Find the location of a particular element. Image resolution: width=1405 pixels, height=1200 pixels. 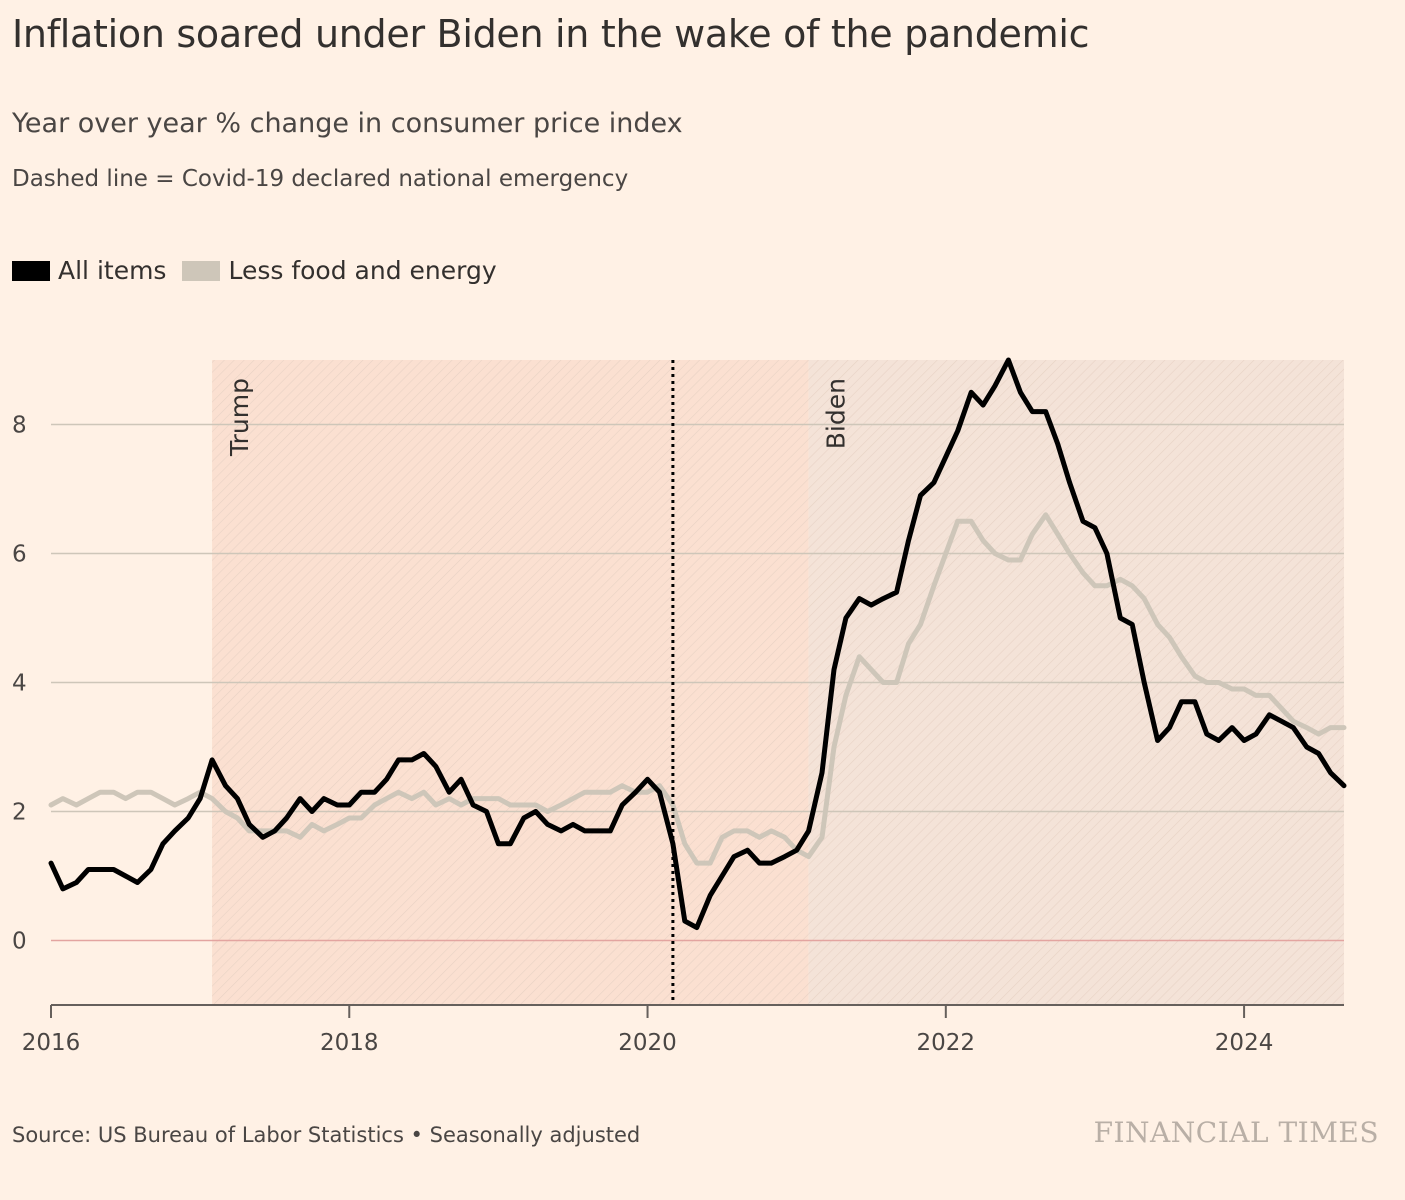

legend-label-all-items: All items is located at coordinates (112, 270).